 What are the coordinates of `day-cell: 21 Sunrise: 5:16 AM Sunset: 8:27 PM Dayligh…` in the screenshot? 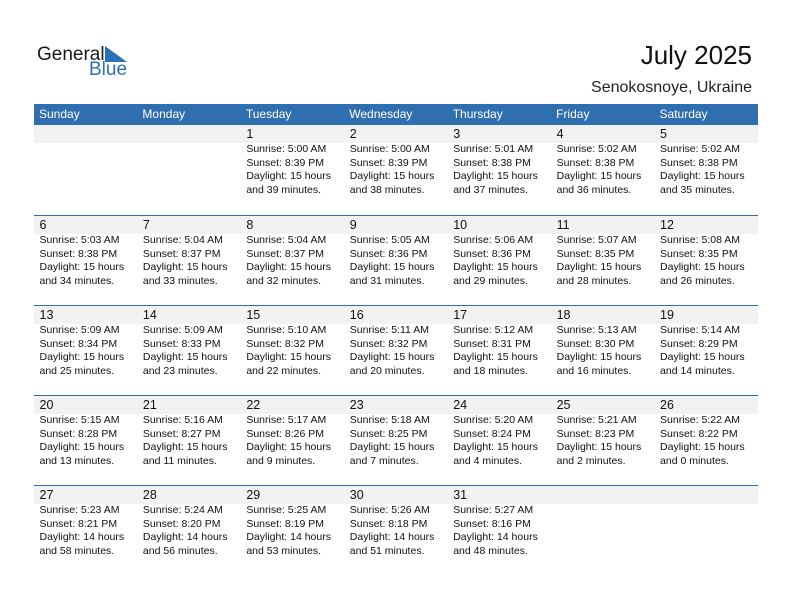 It's located at (188, 440).